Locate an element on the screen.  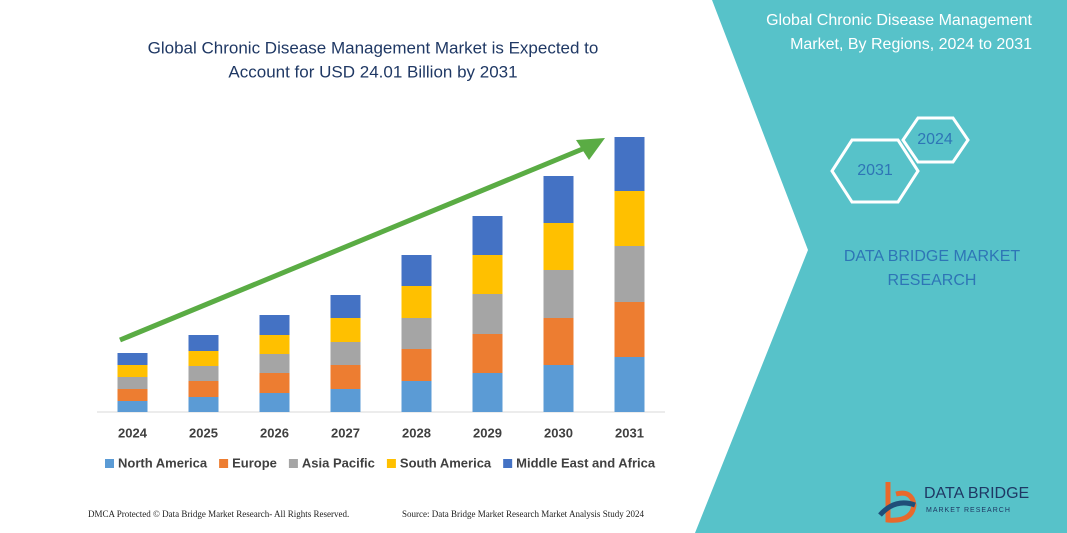
brand-text: RESEARCH is located at coordinates (932, 280).